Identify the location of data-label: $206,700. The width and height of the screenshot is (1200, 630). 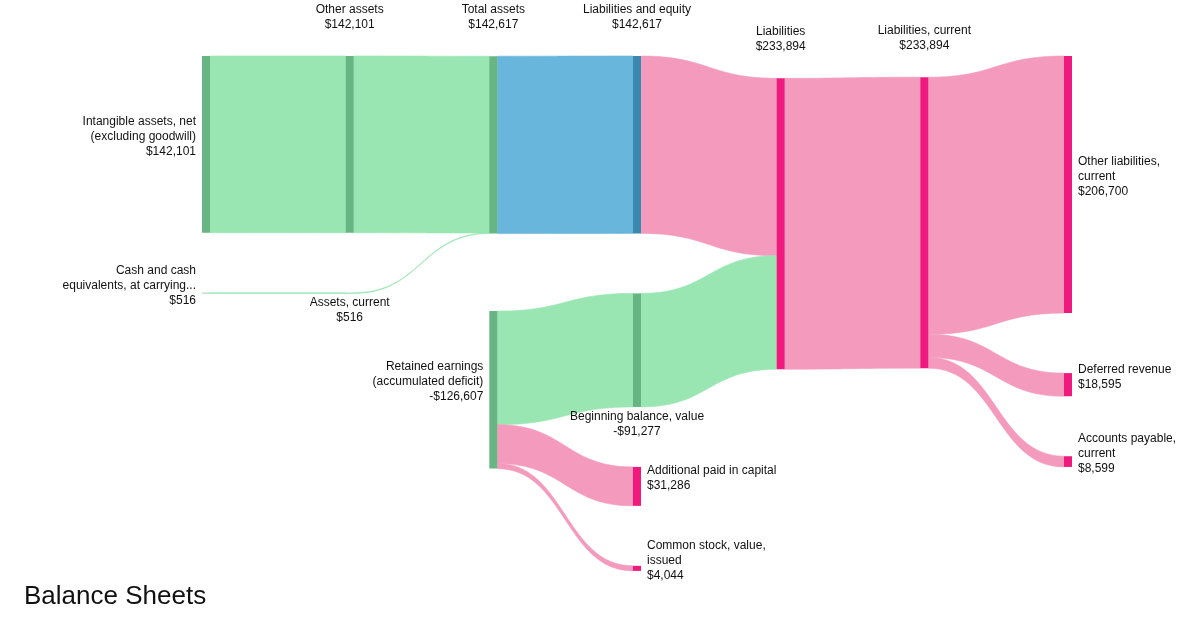
(1103, 191).